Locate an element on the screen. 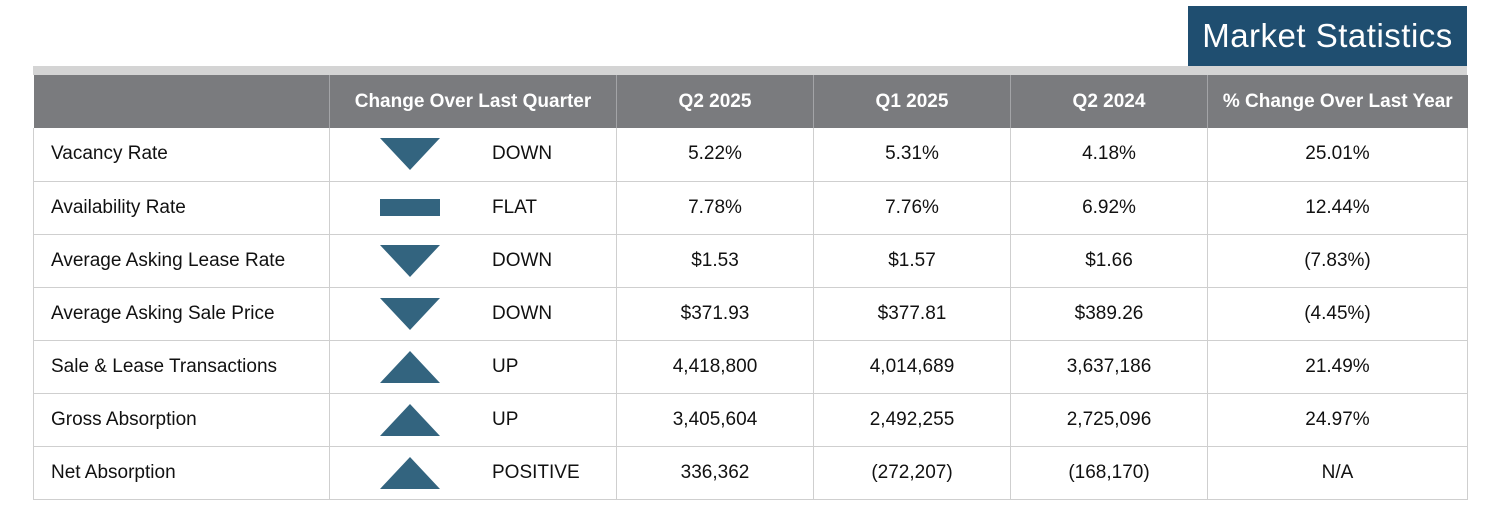 This screenshot has height=506, width=1500. value-percent-change-yoy: (4.45%) is located at coordinates (1337, 314).